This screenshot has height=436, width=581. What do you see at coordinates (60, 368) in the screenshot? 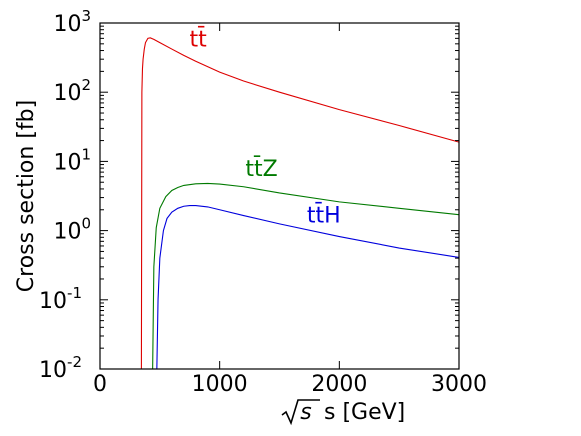
I see `y-tick-label-0: 10⁻²` at bounding box center [60, 368].